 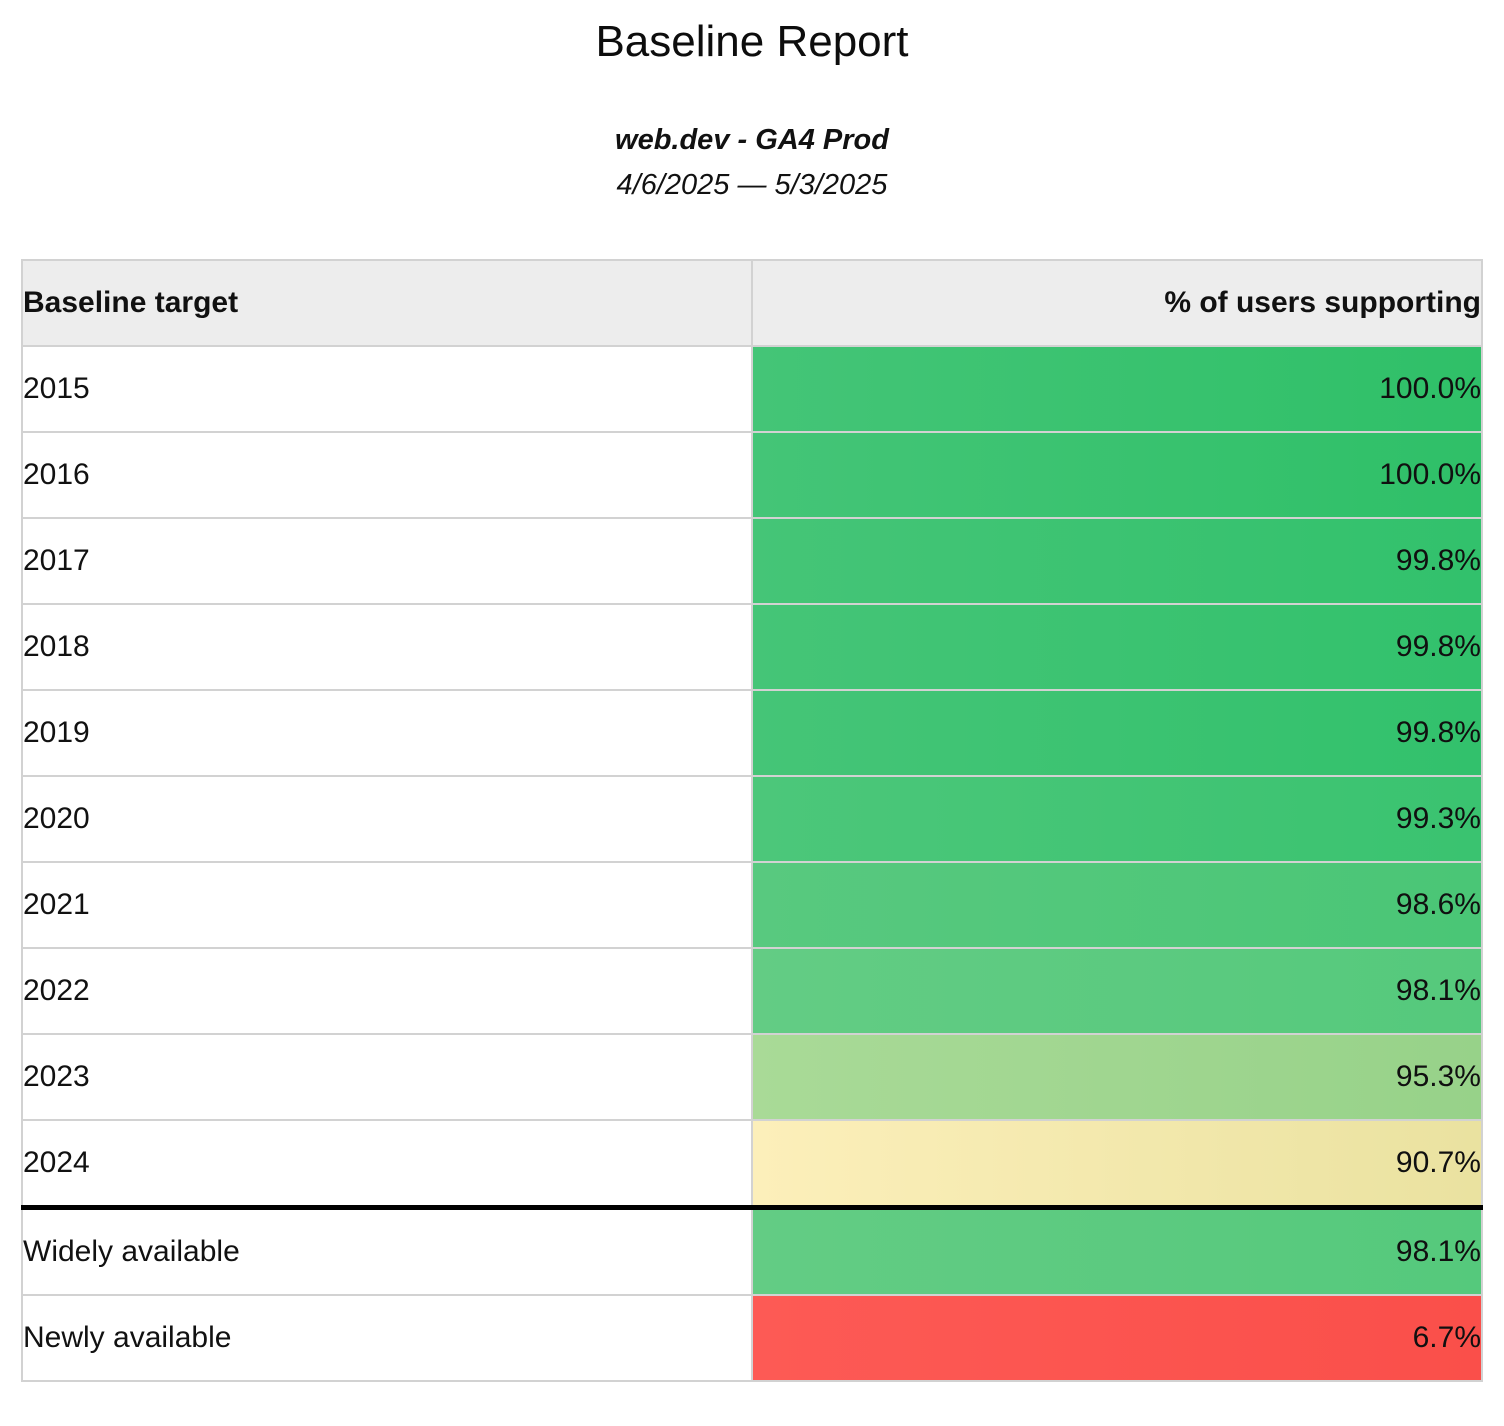 I want to click on baseline-target-cell: 2020, so click(x=387, y=818).